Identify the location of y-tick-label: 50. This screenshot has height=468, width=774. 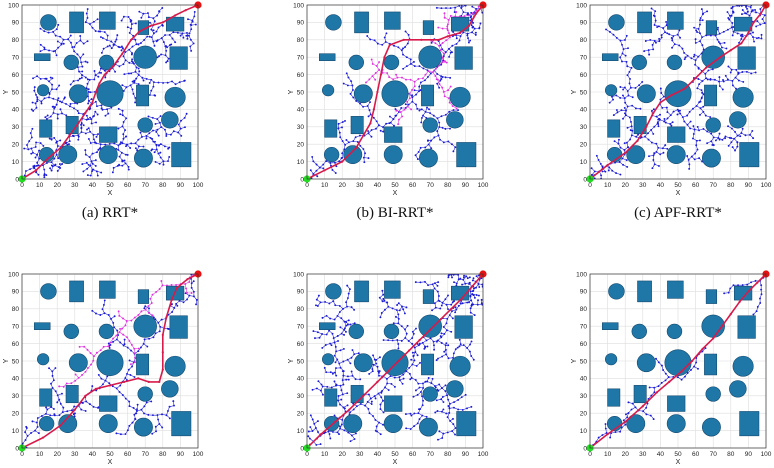
(16, 361).